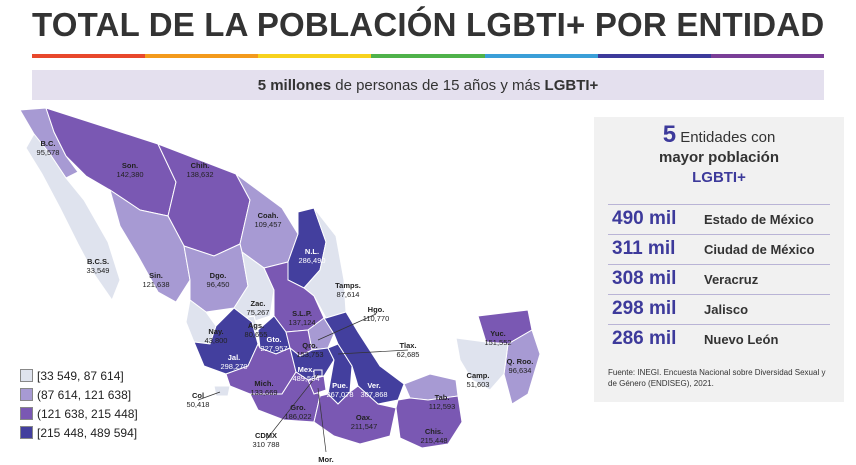 Image resolution: width=856 pixels, height=465 pixels. I want to click on state-label: Mor., so click(326, 460).